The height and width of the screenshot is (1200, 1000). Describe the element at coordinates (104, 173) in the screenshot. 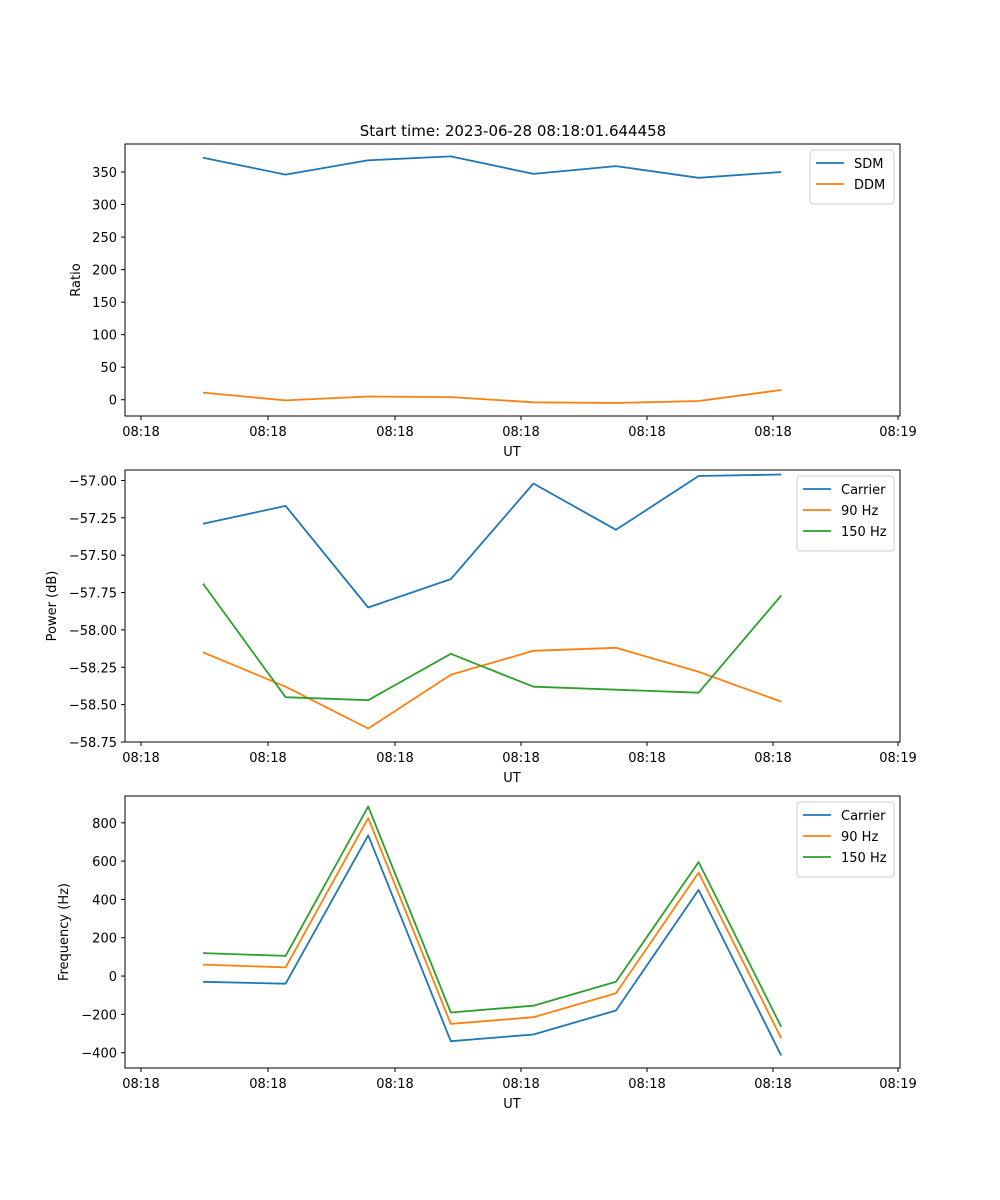

I see `y-tick-label: 350` at that location.